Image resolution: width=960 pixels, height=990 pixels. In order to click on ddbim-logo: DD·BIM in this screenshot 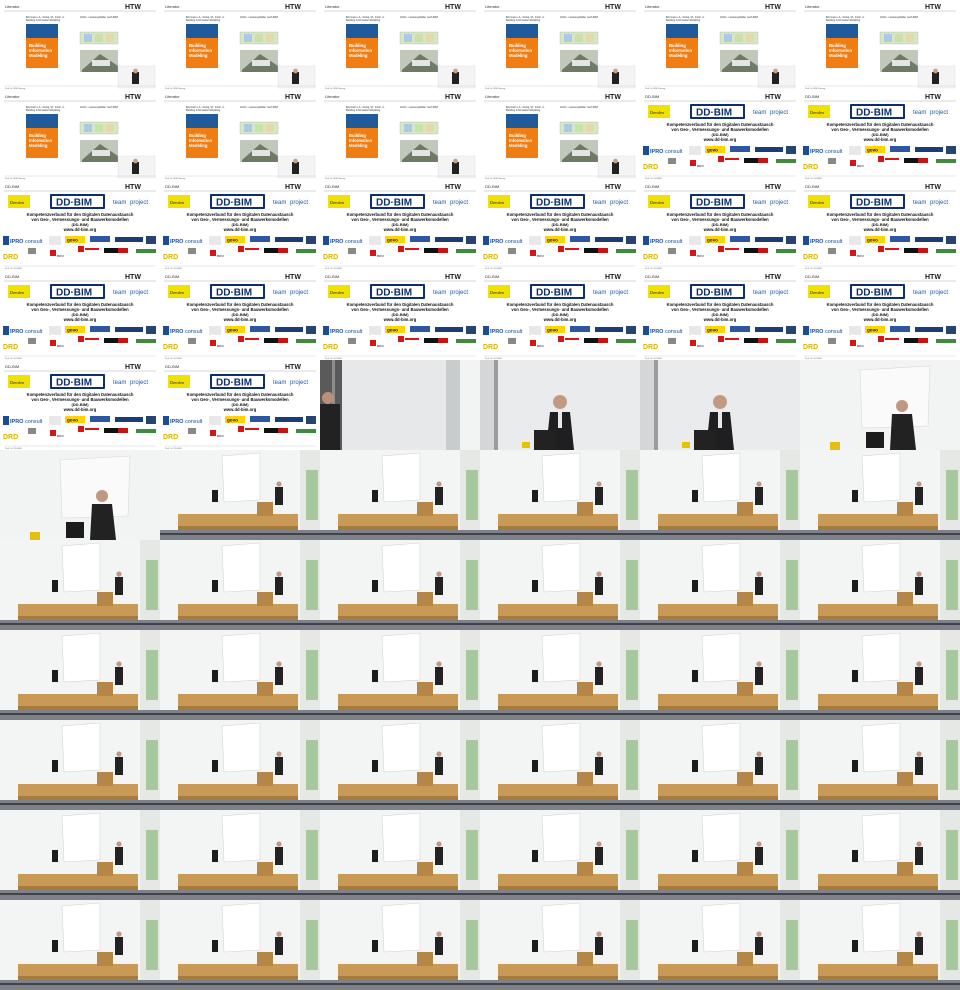, I will do `click(237, 201)`.